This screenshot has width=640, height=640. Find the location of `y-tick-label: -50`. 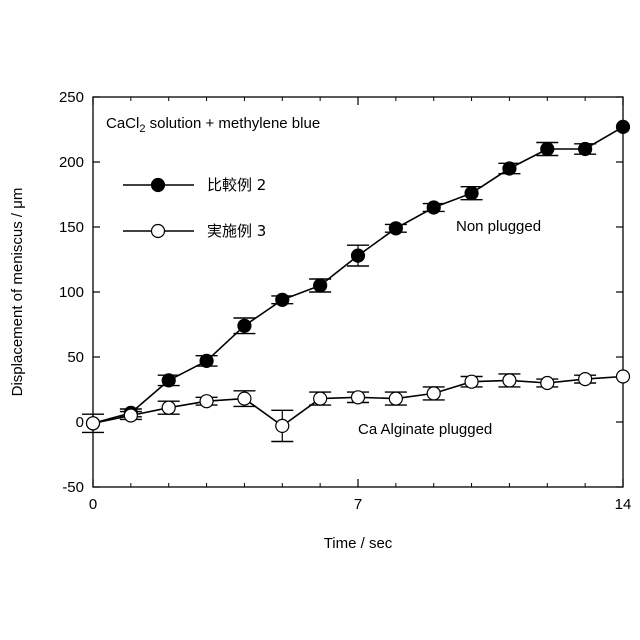

y-tick-label: -50 is located at coordinates (73, 487).